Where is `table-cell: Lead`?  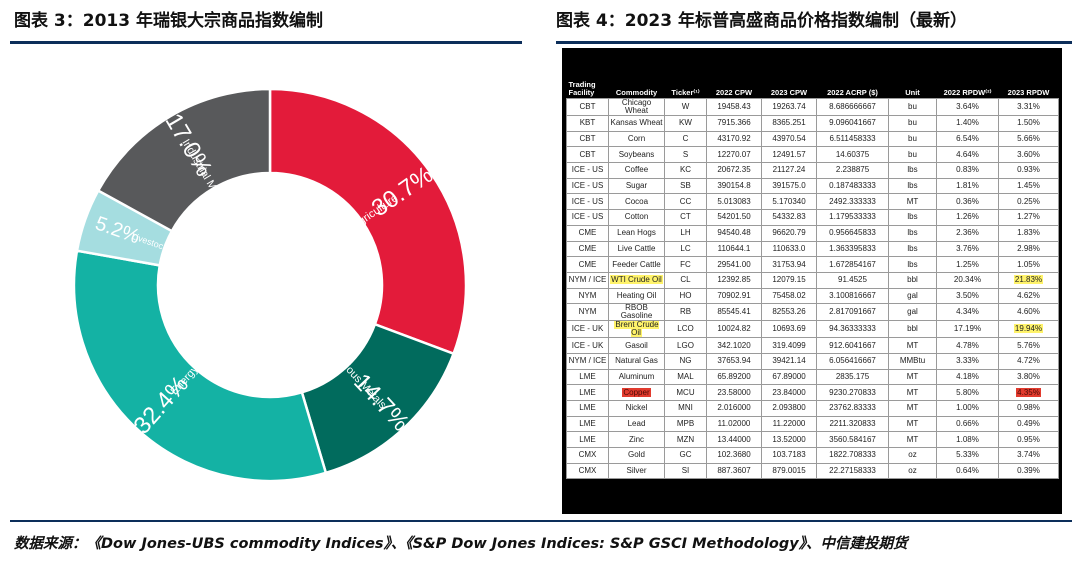
table-cell: Lead is located at coordinates (636, 424).